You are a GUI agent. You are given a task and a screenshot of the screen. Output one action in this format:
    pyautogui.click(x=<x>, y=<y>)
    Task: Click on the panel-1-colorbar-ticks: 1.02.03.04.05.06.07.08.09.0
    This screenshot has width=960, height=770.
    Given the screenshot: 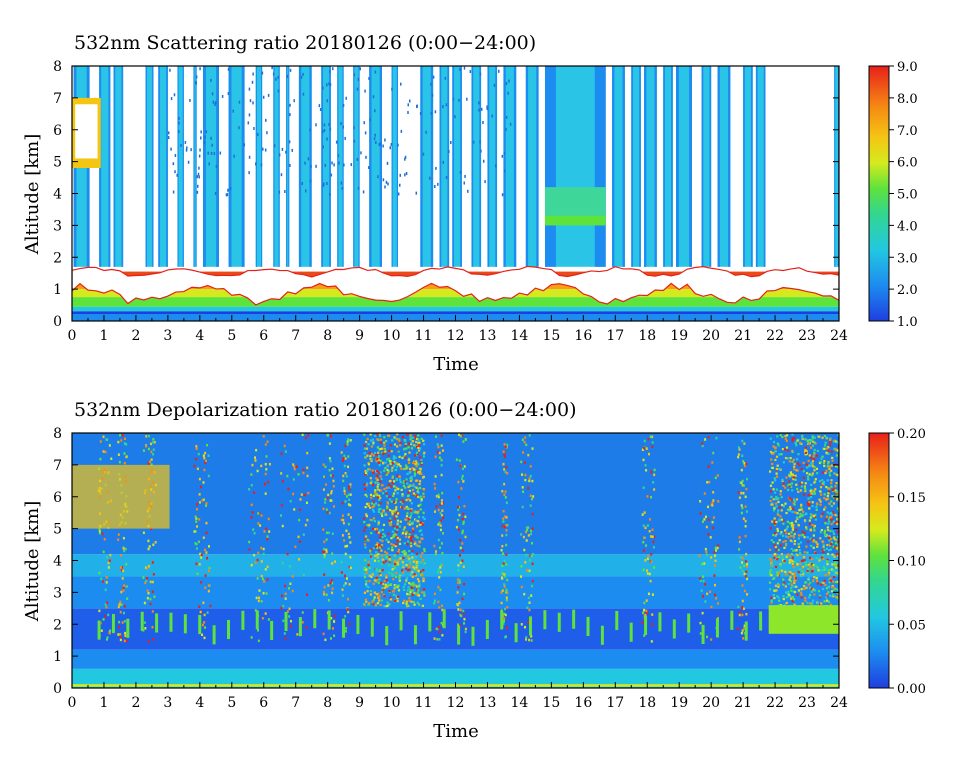 What is the action you would take?
    pyautogui.click(x=903, y=195)
    